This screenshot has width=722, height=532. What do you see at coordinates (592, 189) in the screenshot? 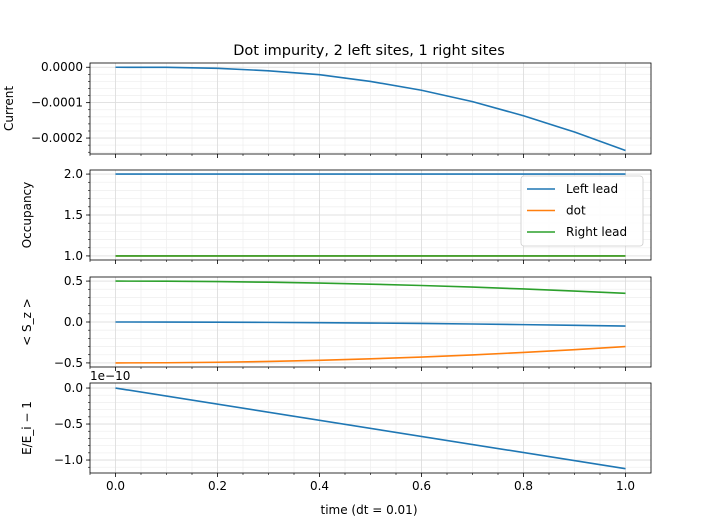
I see `legend-label-left_lead: Left lead` at bounding box center [592, 189].